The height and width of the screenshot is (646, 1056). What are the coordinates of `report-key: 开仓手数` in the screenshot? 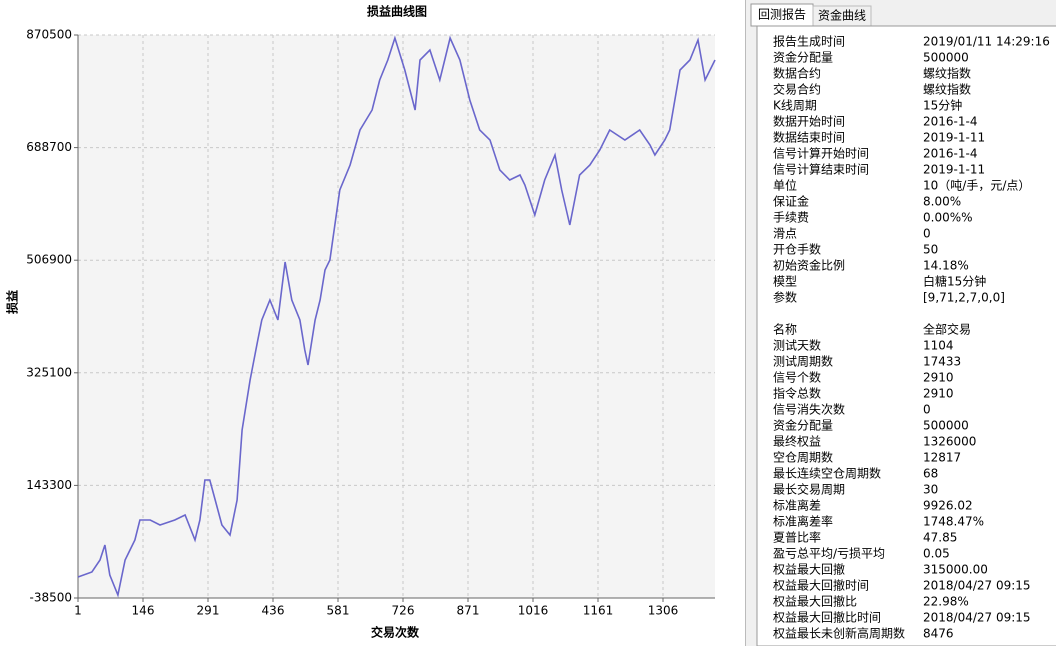 It's located at (797, 249).